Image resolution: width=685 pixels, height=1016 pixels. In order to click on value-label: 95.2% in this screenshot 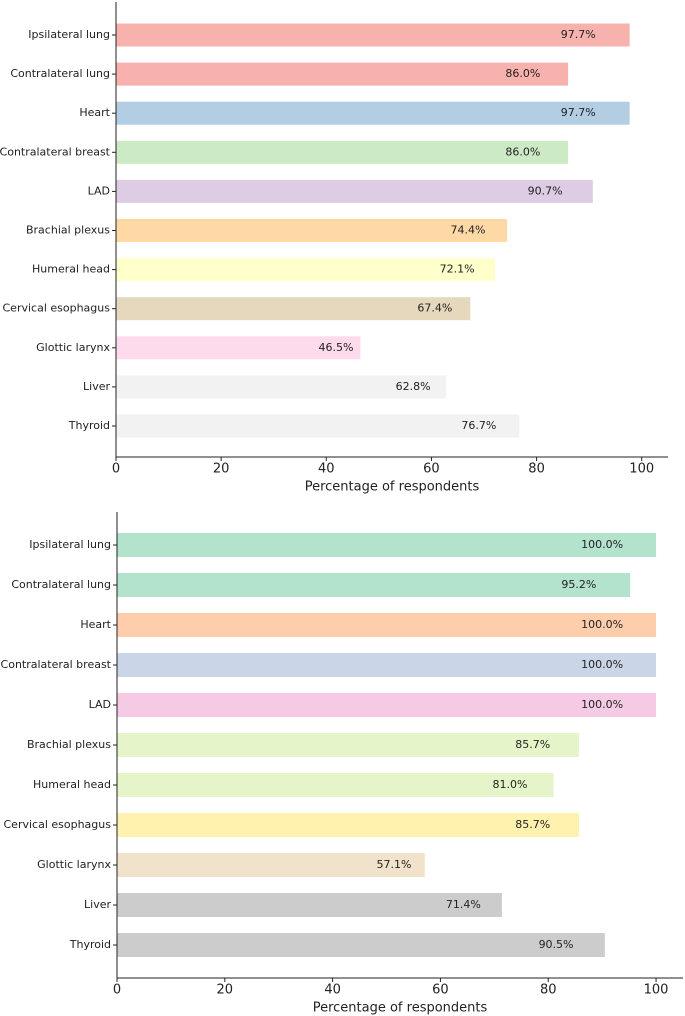, I will do `click(578, 584)`.